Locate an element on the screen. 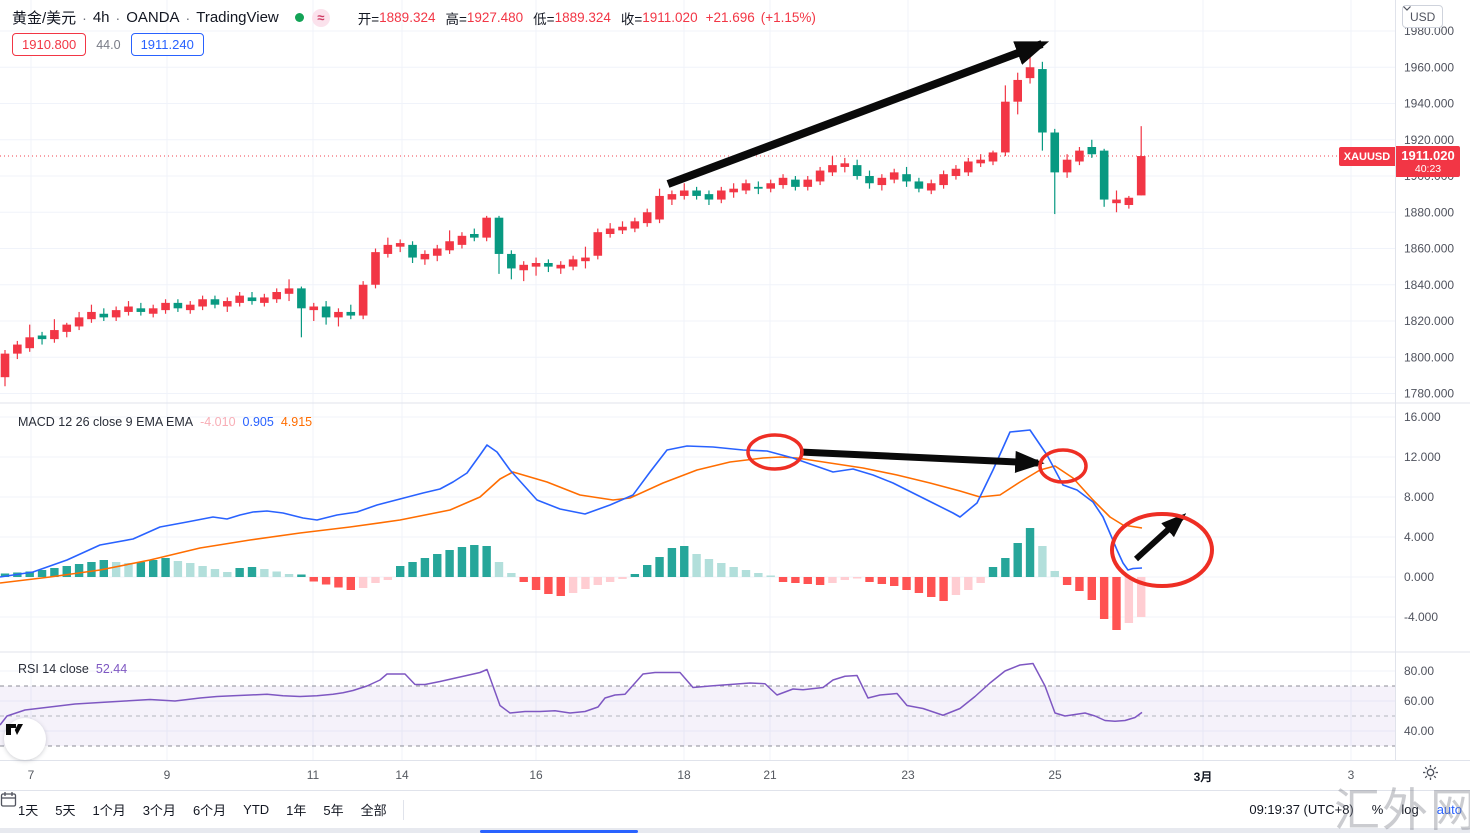  gear-icon is located at coordinates (1434, 776).